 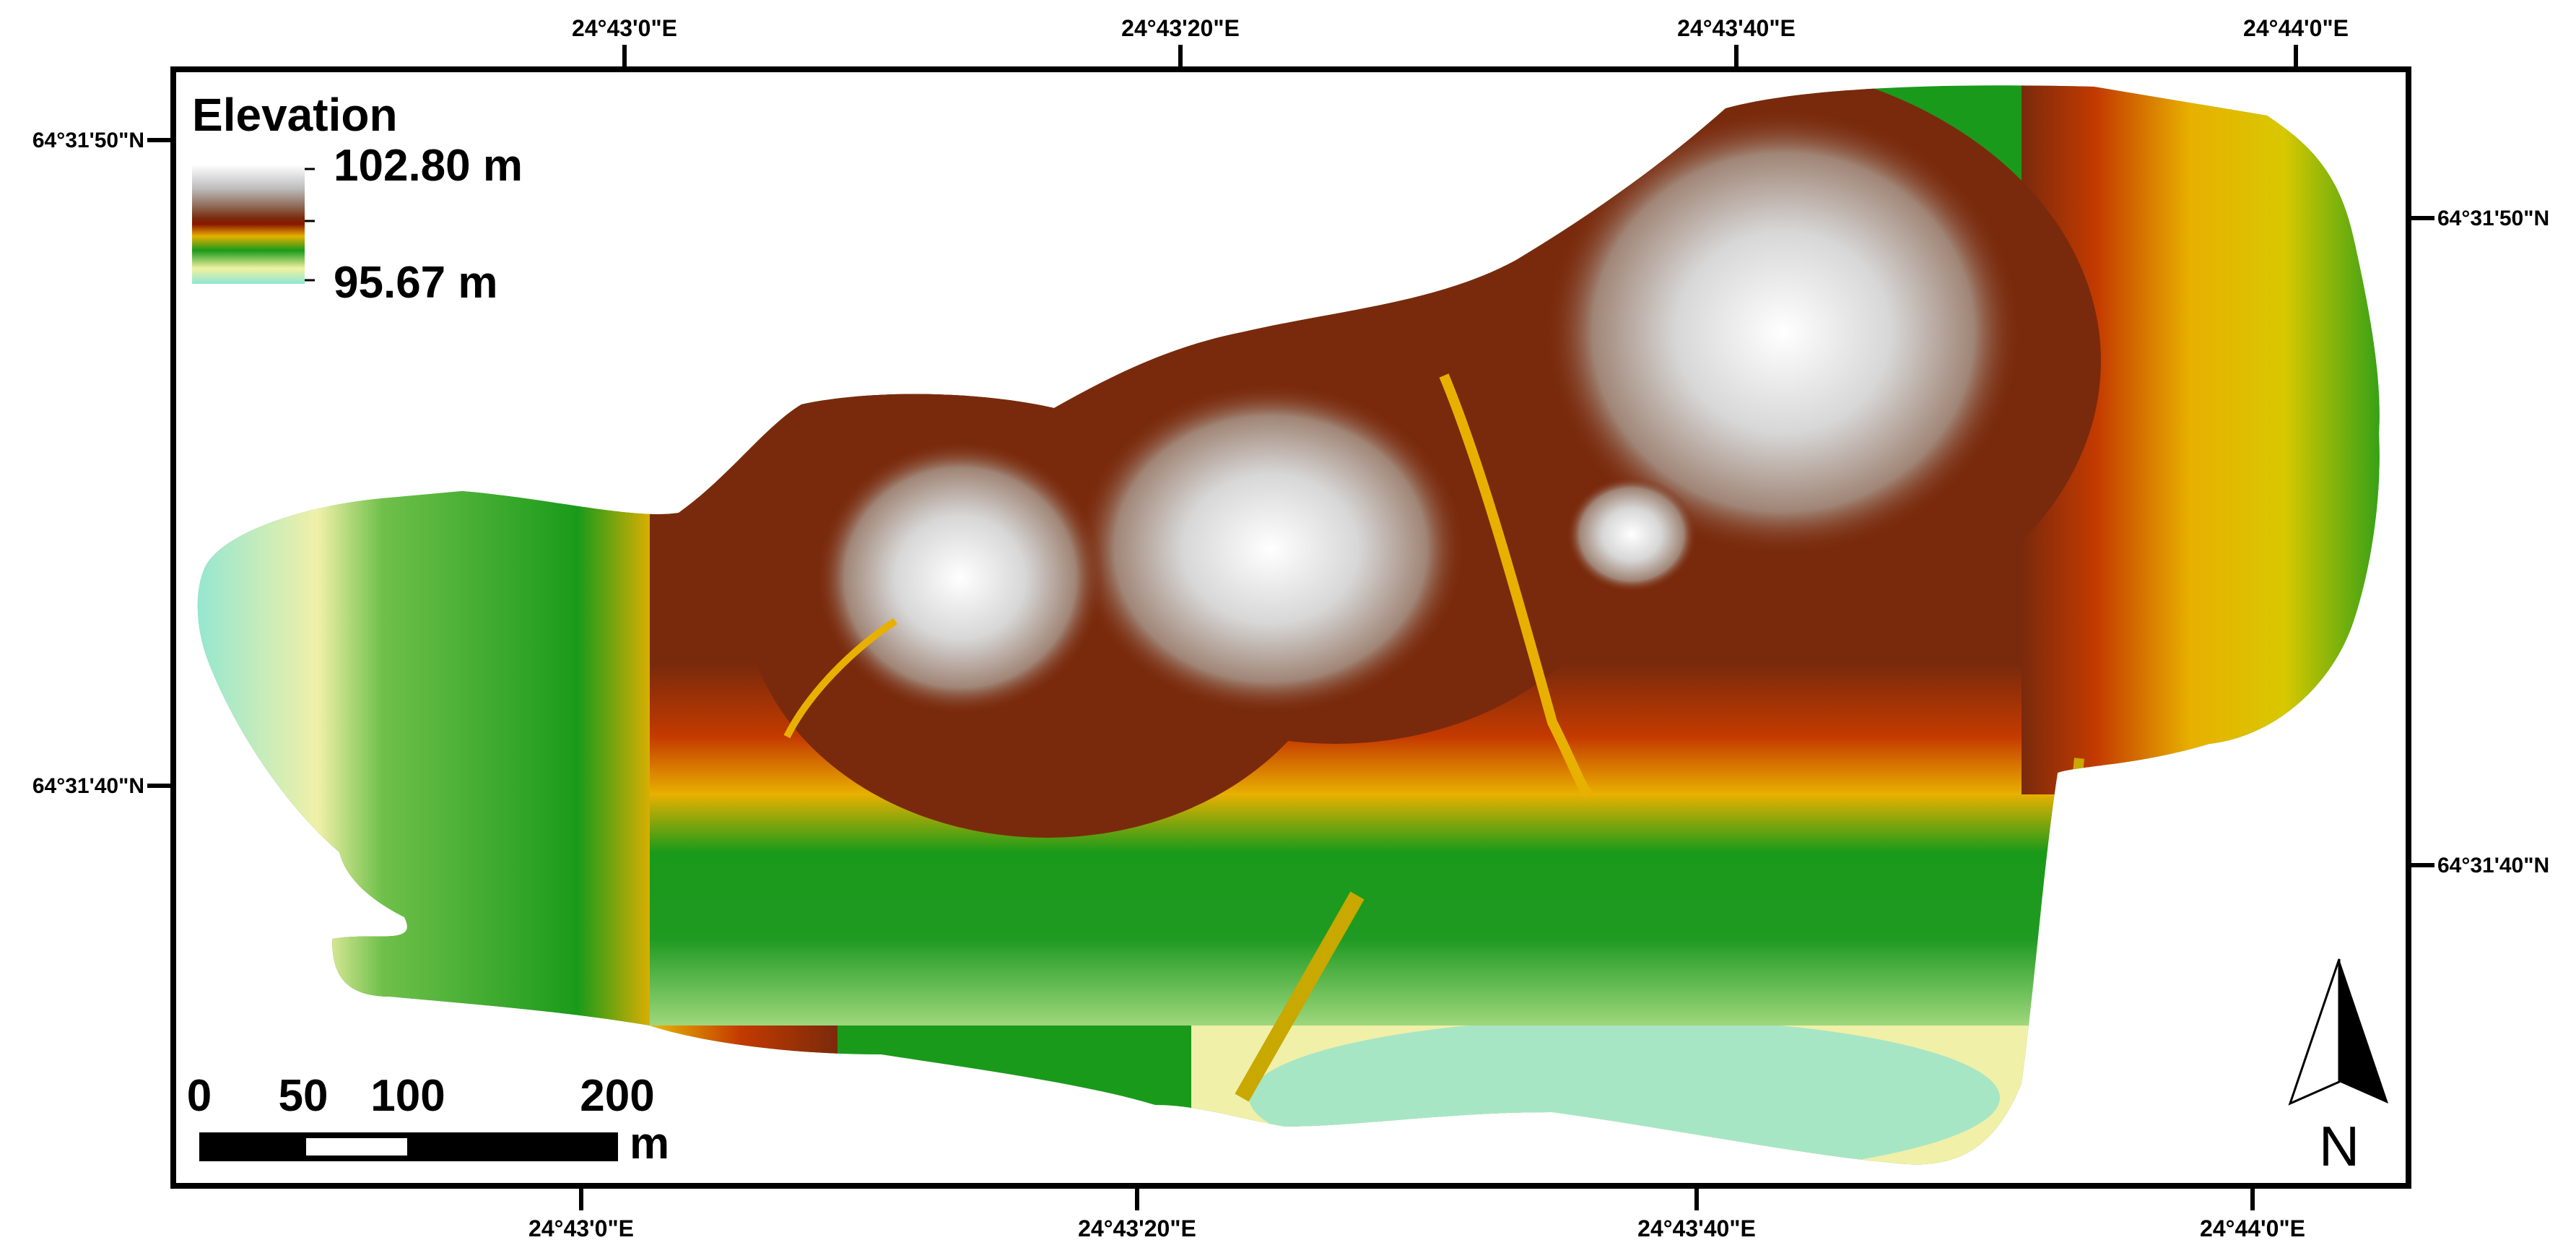 I want to click on legend-min-label: 95.67 m, so click(x=416, y=283).